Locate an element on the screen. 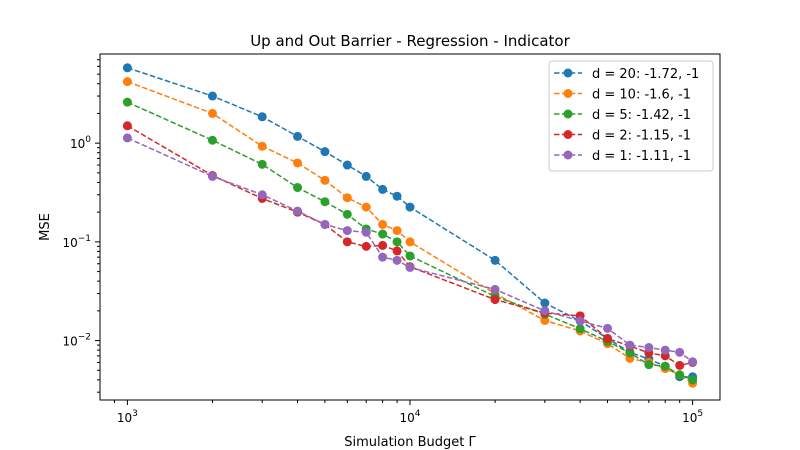 This screenshot has height=450, width=800. legend-item: d = 5: -1.42, -1 is located at coordinates (622, 115).